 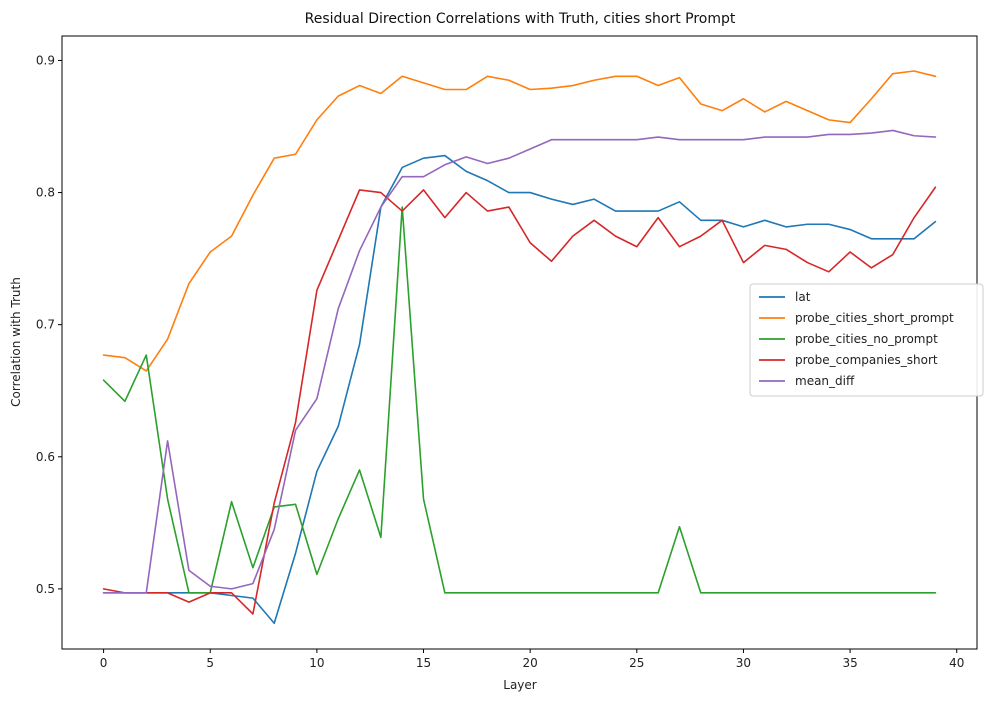 What do you see at coordinates (210, 663) in the screenshot?
I see `x-tick-label: 5` at bounding box center [210, 663].